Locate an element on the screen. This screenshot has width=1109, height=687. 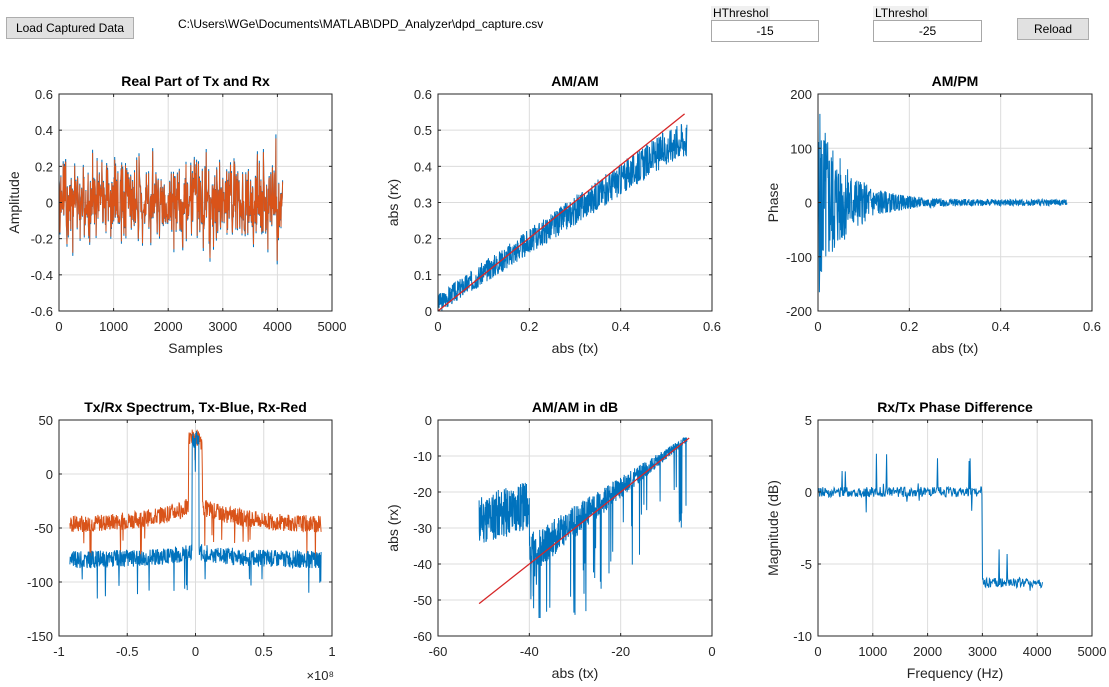
series-phase is located at coordinates (943, 203).